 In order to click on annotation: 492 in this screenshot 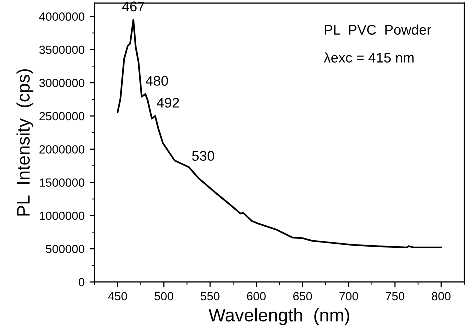, I will do `click(168, 103)`.